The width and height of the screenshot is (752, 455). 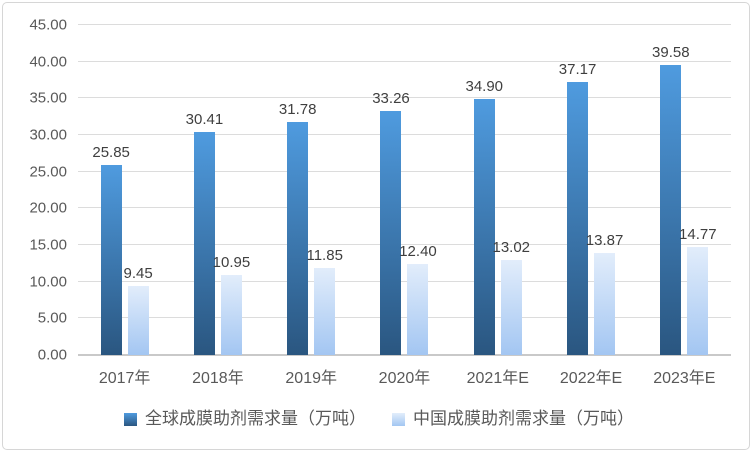 I want to click on bar-group-2019年: 31.78 11.85, so click(x=311, y=190).